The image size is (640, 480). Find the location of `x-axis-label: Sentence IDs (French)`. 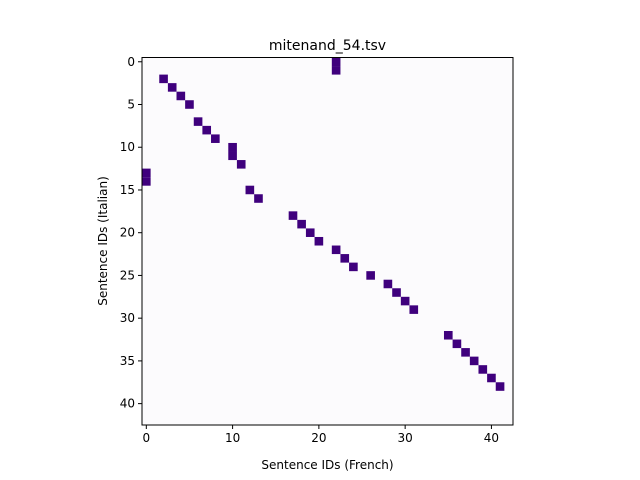

x-axis-label: Sentence IDs (French) is located at coordinates (327, 465).